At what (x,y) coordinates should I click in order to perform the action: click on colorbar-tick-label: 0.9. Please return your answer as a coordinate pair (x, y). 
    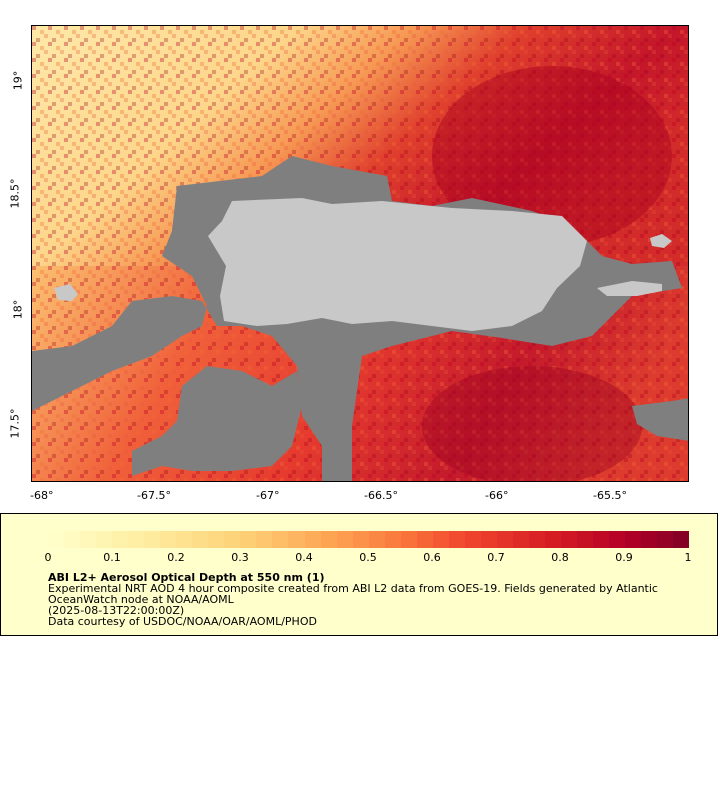
    Looking at the image, I should click on (624, 557).